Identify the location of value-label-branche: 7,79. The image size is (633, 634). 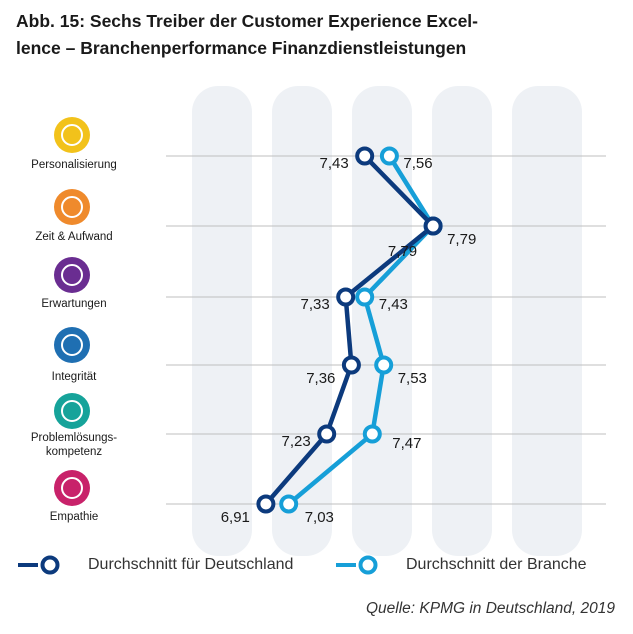
(461, 239).